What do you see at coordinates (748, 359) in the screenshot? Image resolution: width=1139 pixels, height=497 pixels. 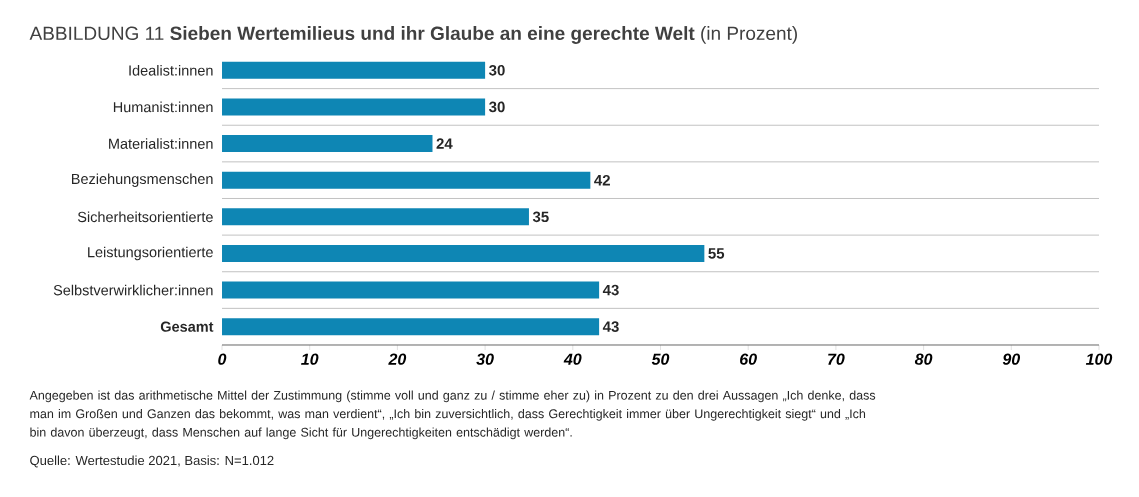 I see `x-tick-label: 60` at bounding box center [748, 359].